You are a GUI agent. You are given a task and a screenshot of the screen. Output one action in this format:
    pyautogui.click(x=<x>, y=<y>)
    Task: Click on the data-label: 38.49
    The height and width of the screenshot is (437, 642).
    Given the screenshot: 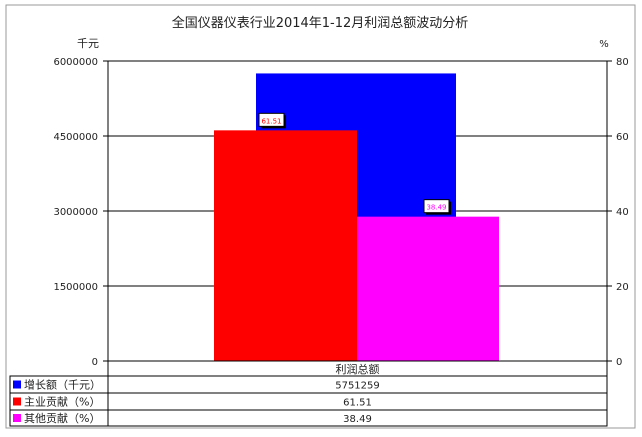 What is the action you would take?
    pyautogui.click(x=436, y=208)
    